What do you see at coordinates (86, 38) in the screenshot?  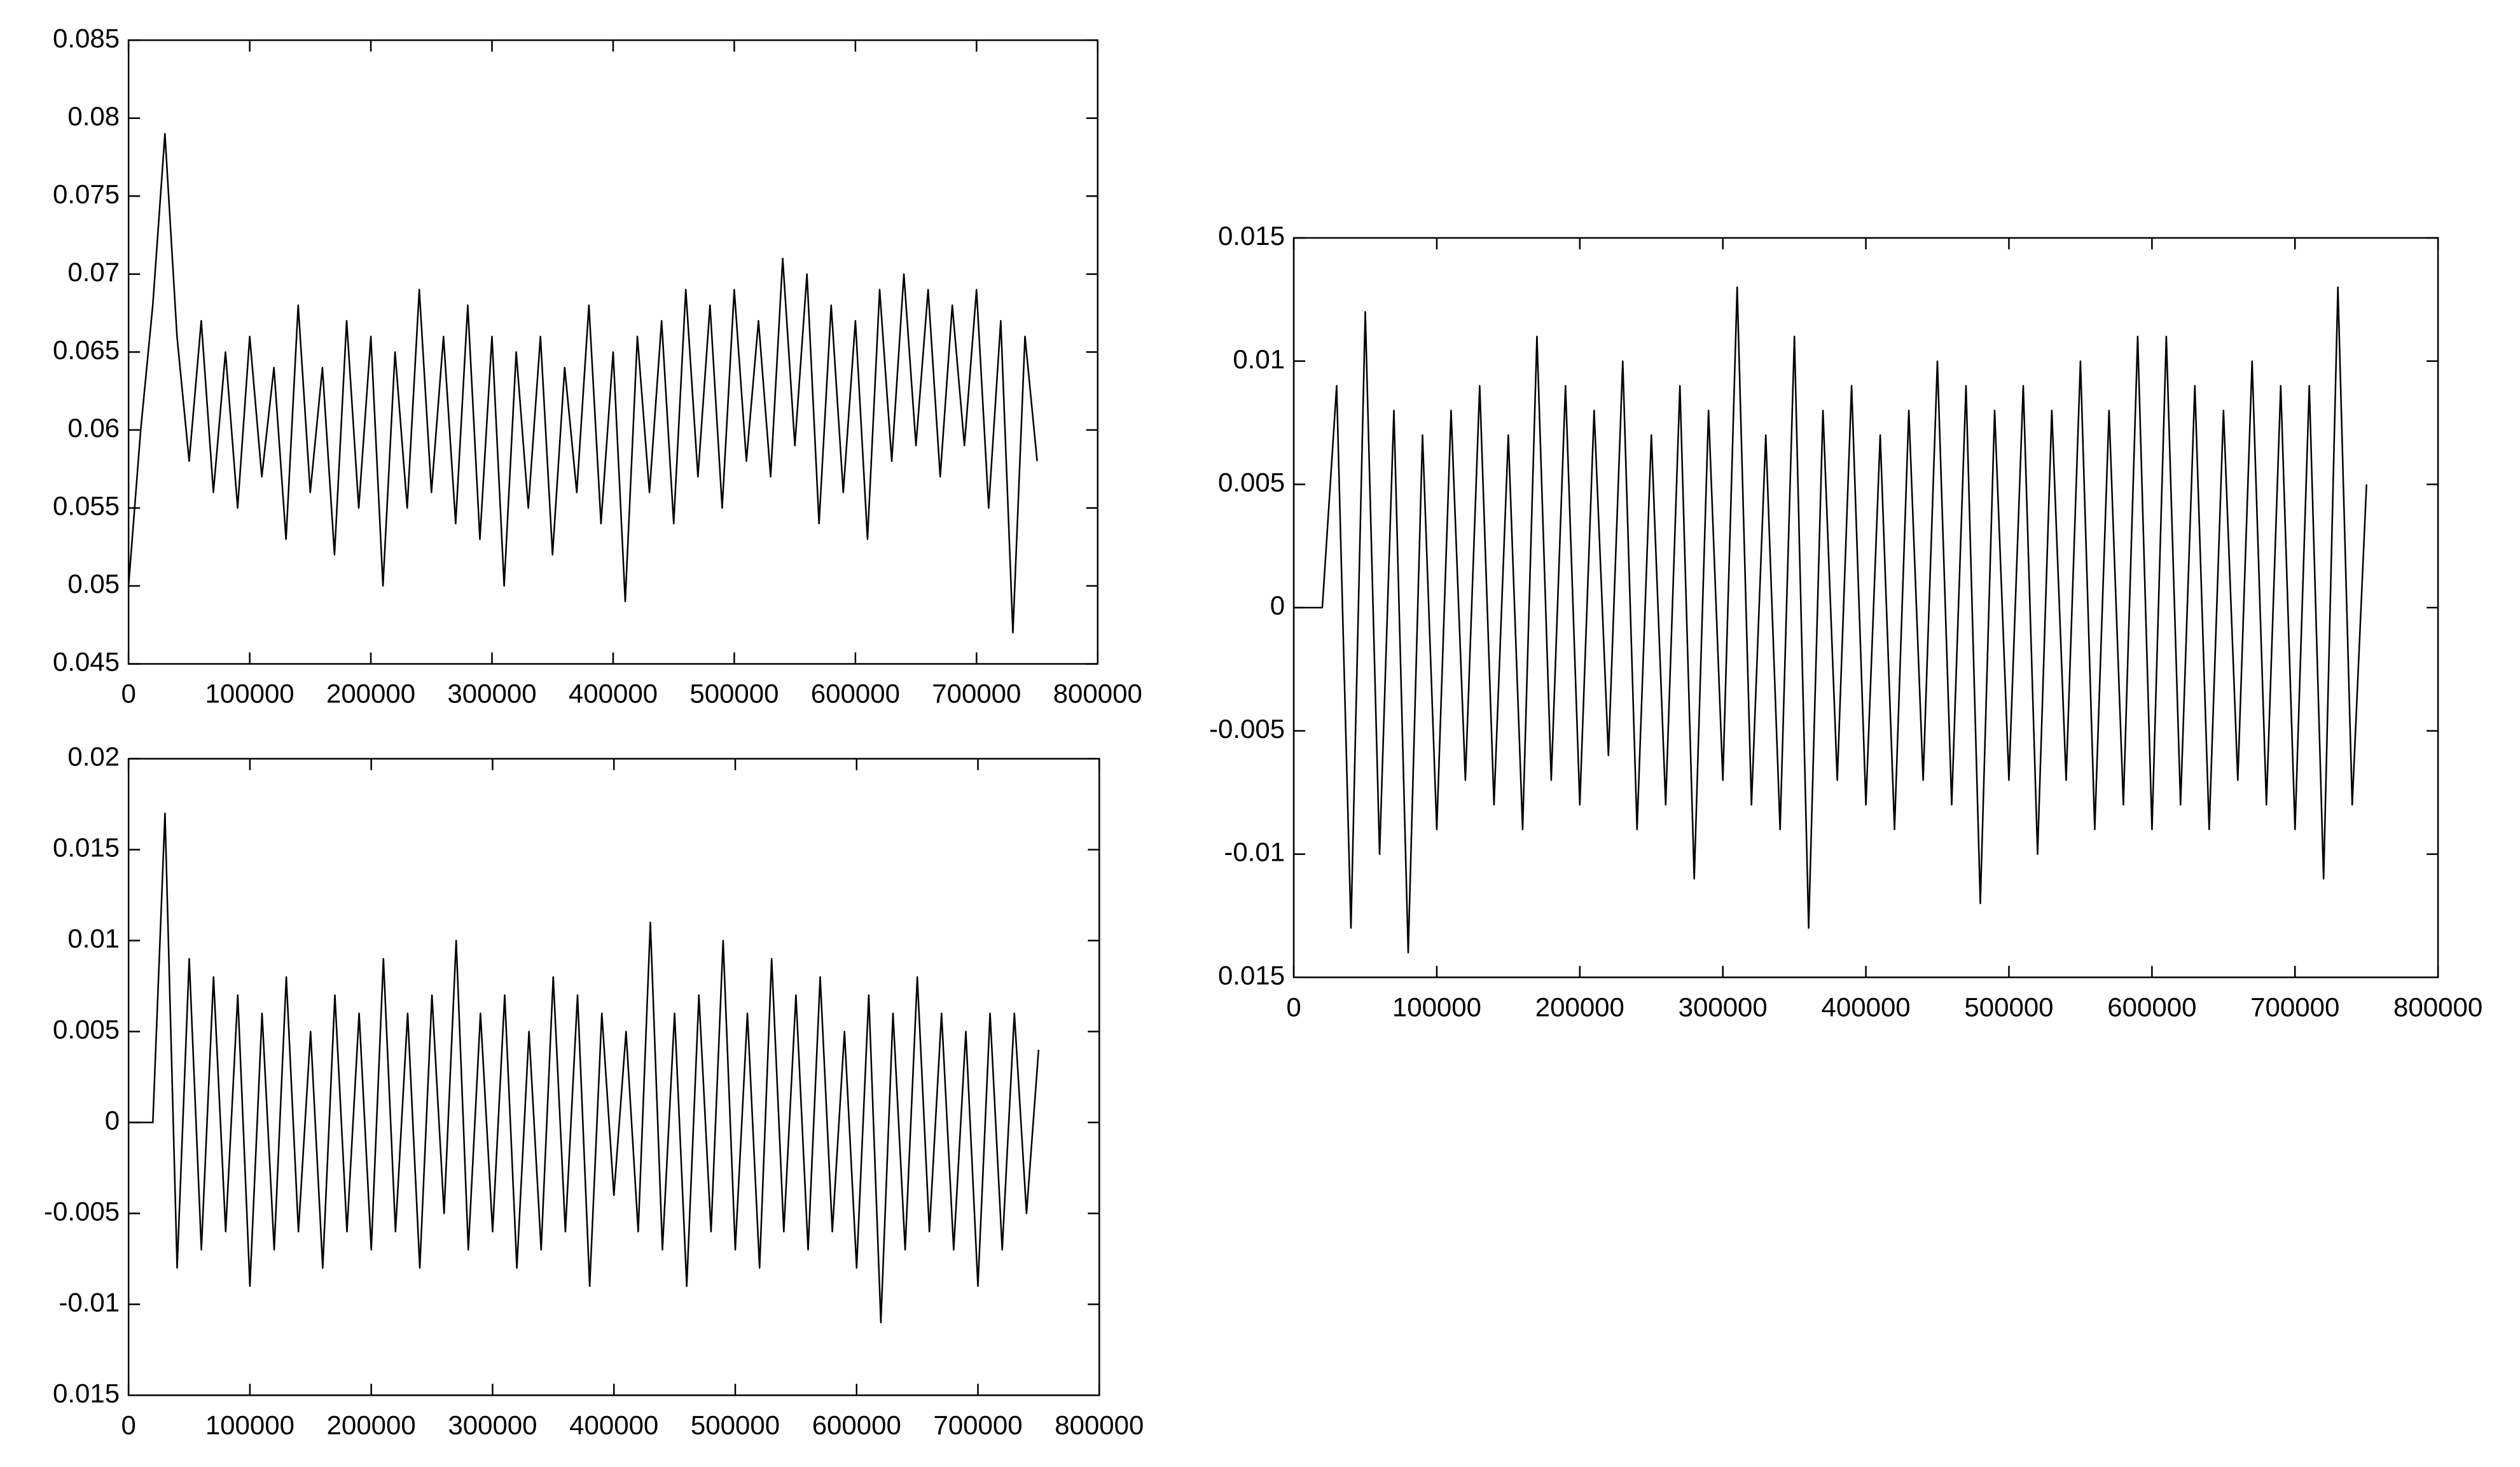 I see `y-tick-label: 0.085` at bounding box center [86, 38].